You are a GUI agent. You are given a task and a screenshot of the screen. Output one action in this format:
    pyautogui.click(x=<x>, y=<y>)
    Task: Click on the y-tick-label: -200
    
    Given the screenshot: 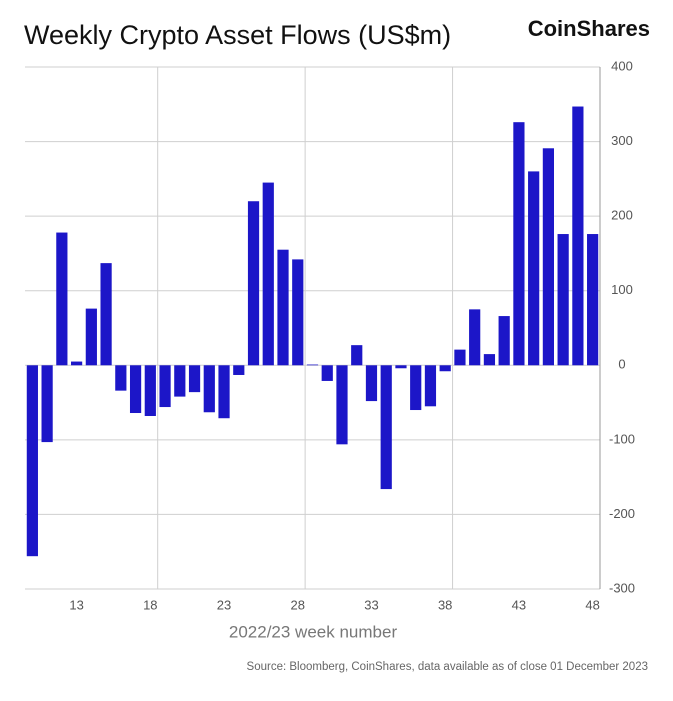 What is the action you would take?
    pyautogui.click(x=622, y=513)
    